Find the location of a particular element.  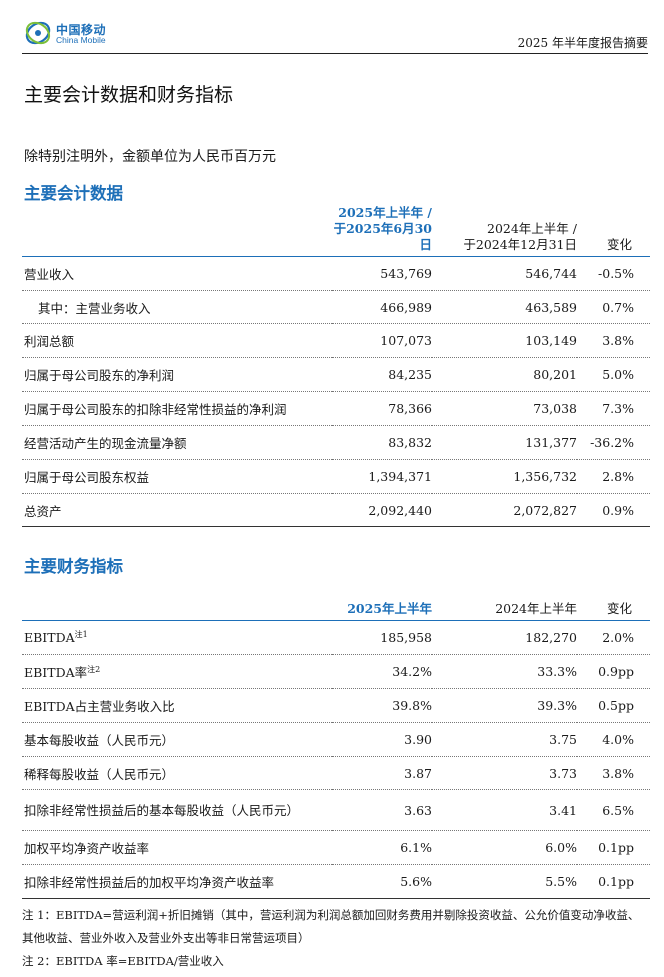

row-label: EBITDA率注2 is located at coordinates (62, 672).